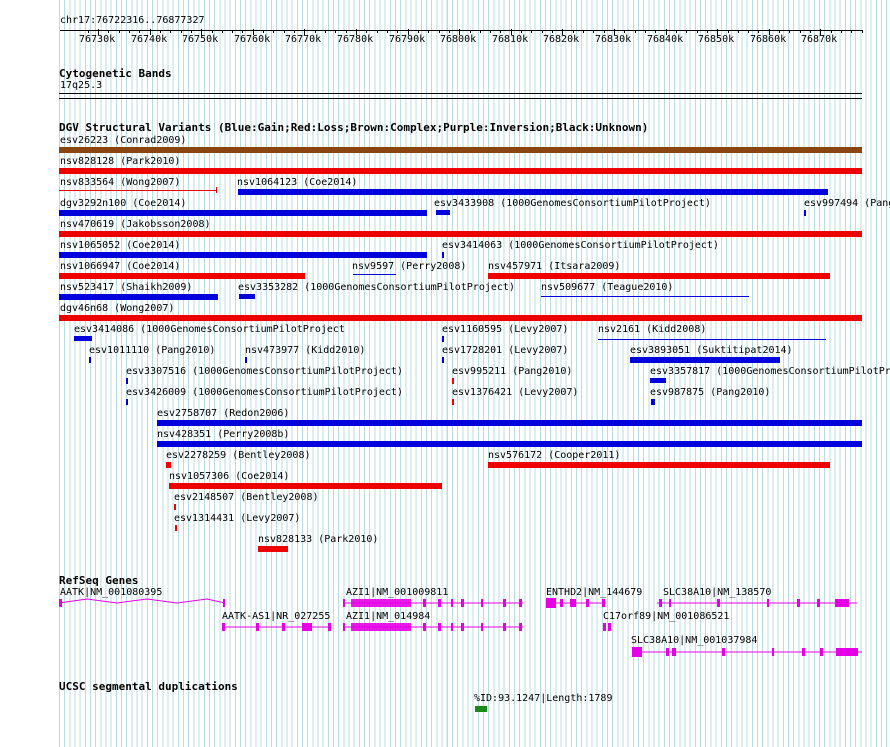  I want to click on dgv-label: nsv1057306 (Coe2014), so click(229, 476).